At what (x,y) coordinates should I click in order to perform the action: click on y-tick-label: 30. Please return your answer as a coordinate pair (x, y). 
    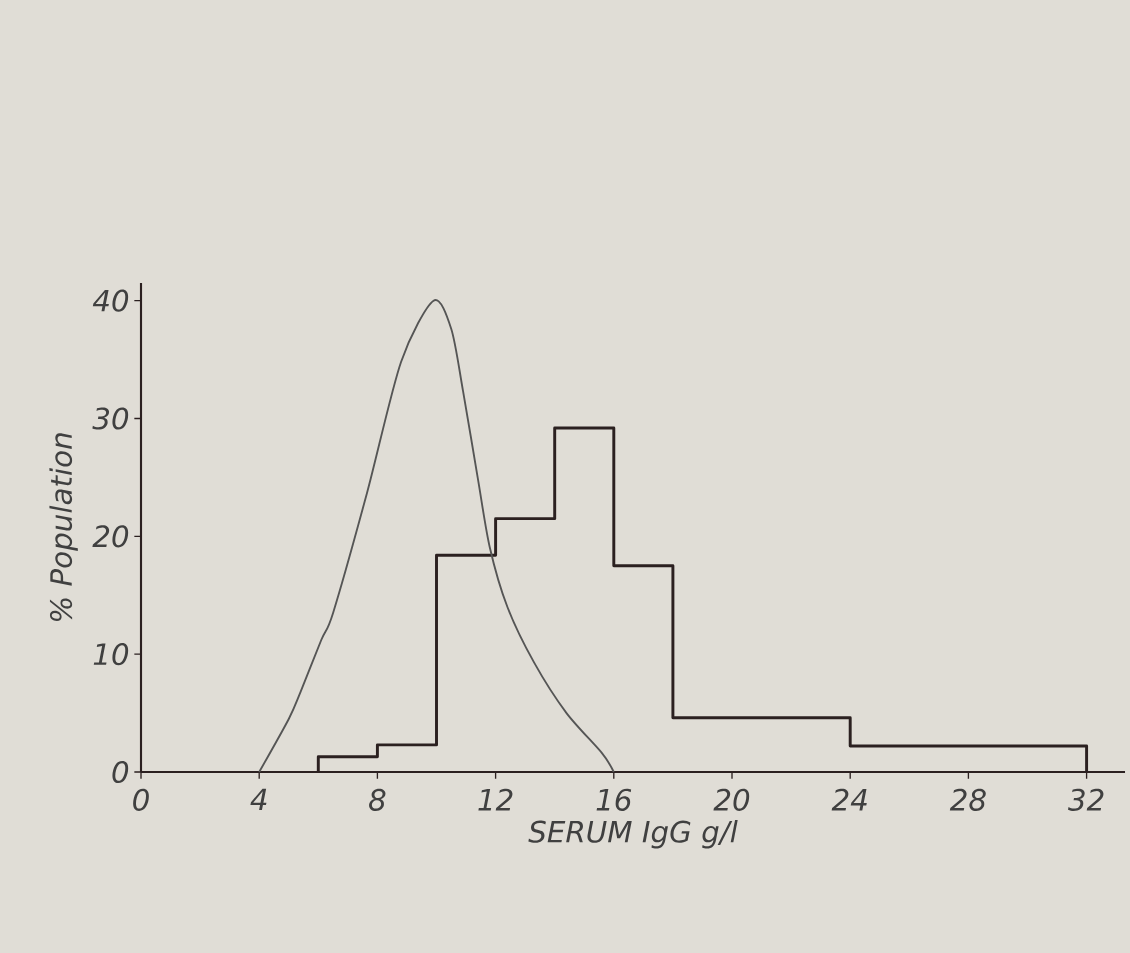
    Looking at the image, I should click on (110, 418).